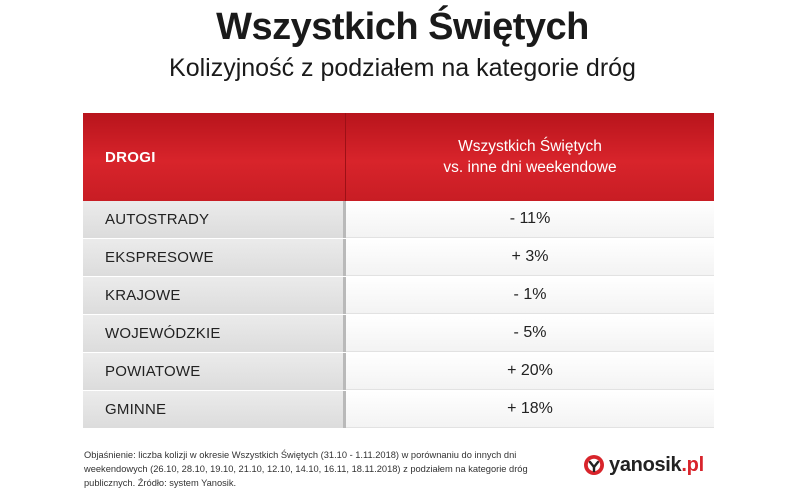 The height and width of the screenshot is (496, 805). Describe the element at coordinates (214, 295) in the screenshot. I see `road-category: KRAJOWE` at that location.